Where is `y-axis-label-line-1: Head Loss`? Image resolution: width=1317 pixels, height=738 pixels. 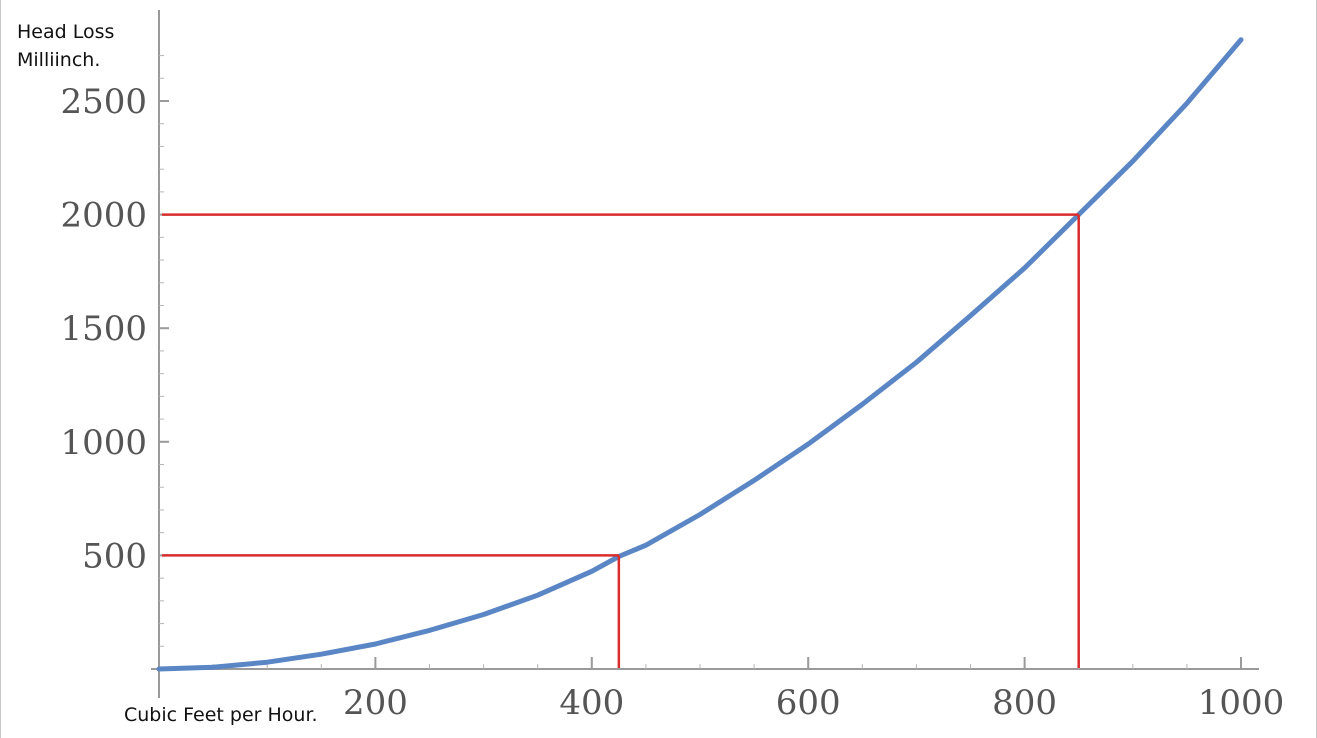
y-axis-label-line-1: Head Loss is located at coordinates (66, 32).